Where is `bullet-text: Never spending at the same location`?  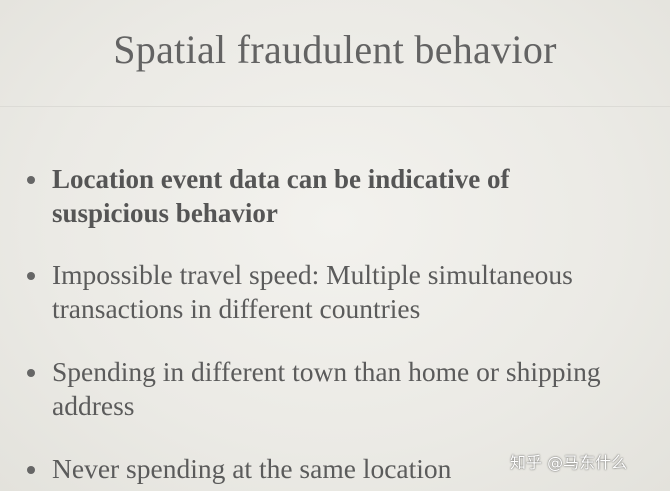
bullet-text: Never spending at the same location is located at coordinates (352, 469).